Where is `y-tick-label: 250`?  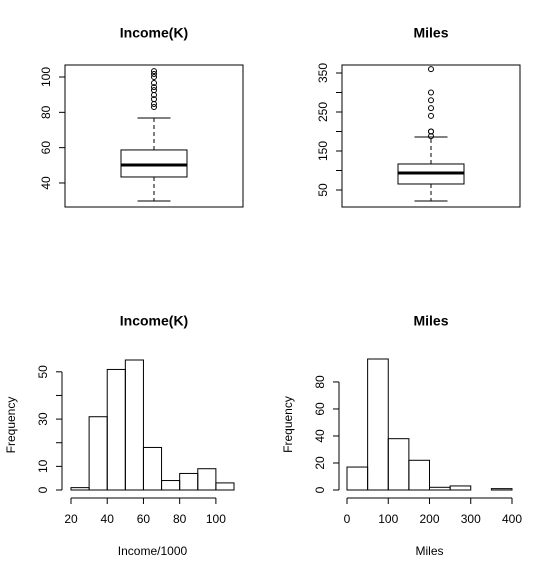
y-tick-label: 250 is located at coordinates (323, 112).